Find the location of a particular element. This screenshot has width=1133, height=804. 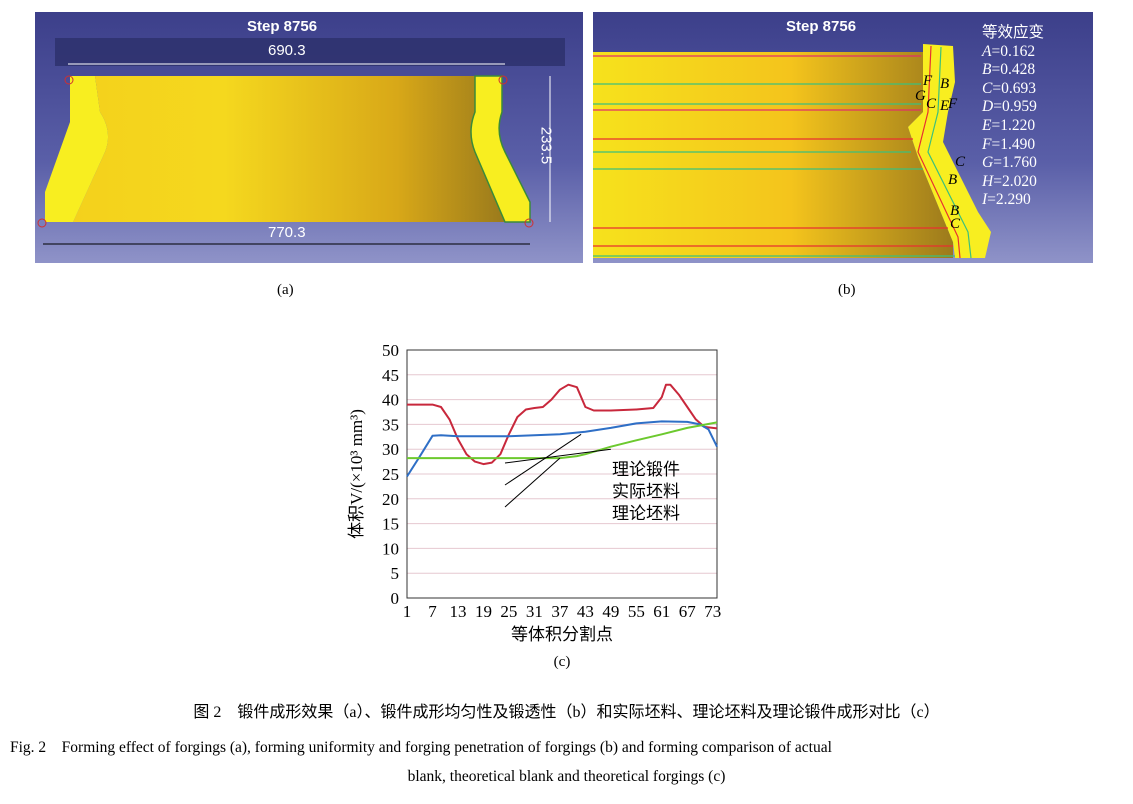

panel-a-label: (a) is located at coordinates (285, 290).